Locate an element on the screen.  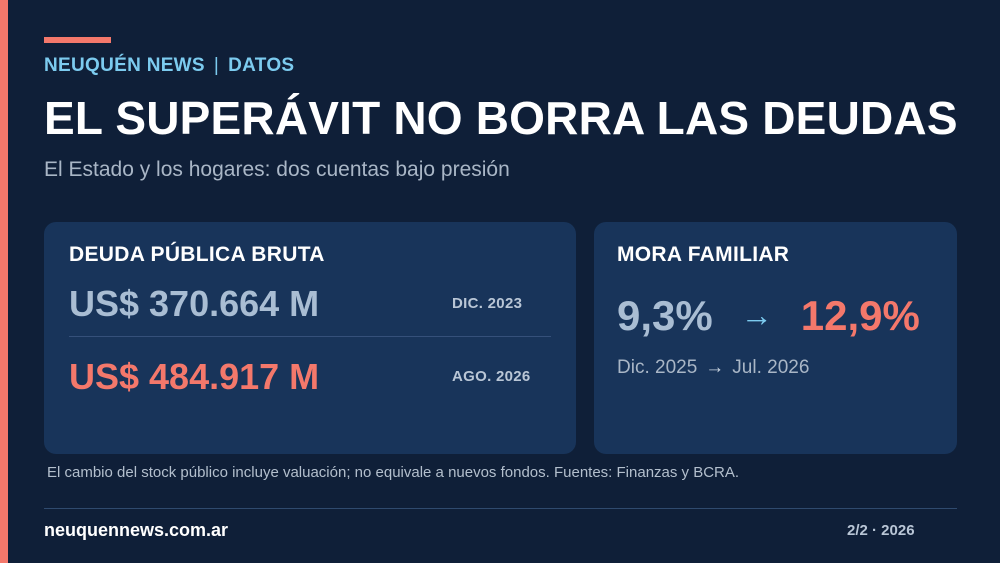
headline: EL SUPERÁVIT NO BORRA LAS DEUDAS is located at coordinates (501, 118).